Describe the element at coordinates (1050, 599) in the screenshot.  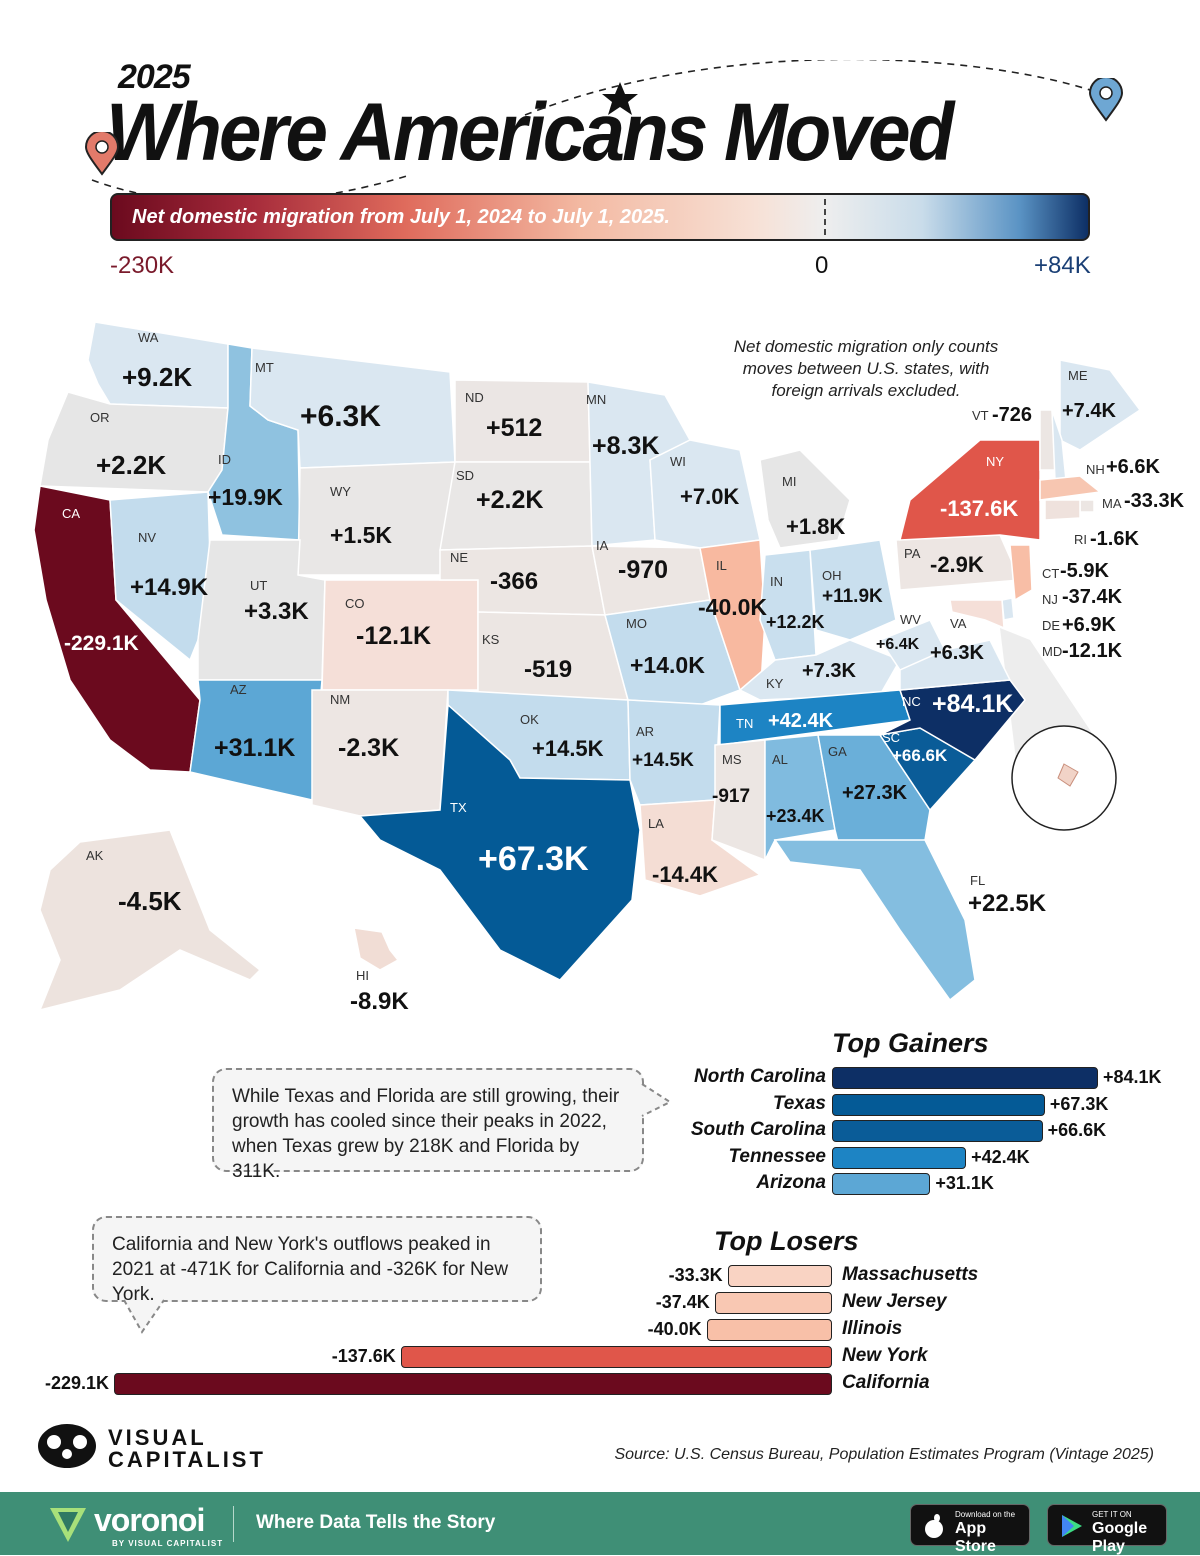
I see `state-abbr-nj: NJ` at that location.